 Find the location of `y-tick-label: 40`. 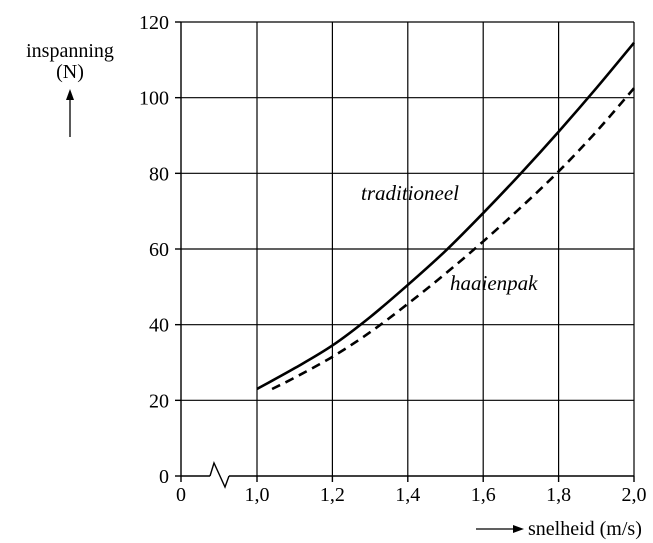

y-tick-label: 40 is located at coordinates (159, 326).